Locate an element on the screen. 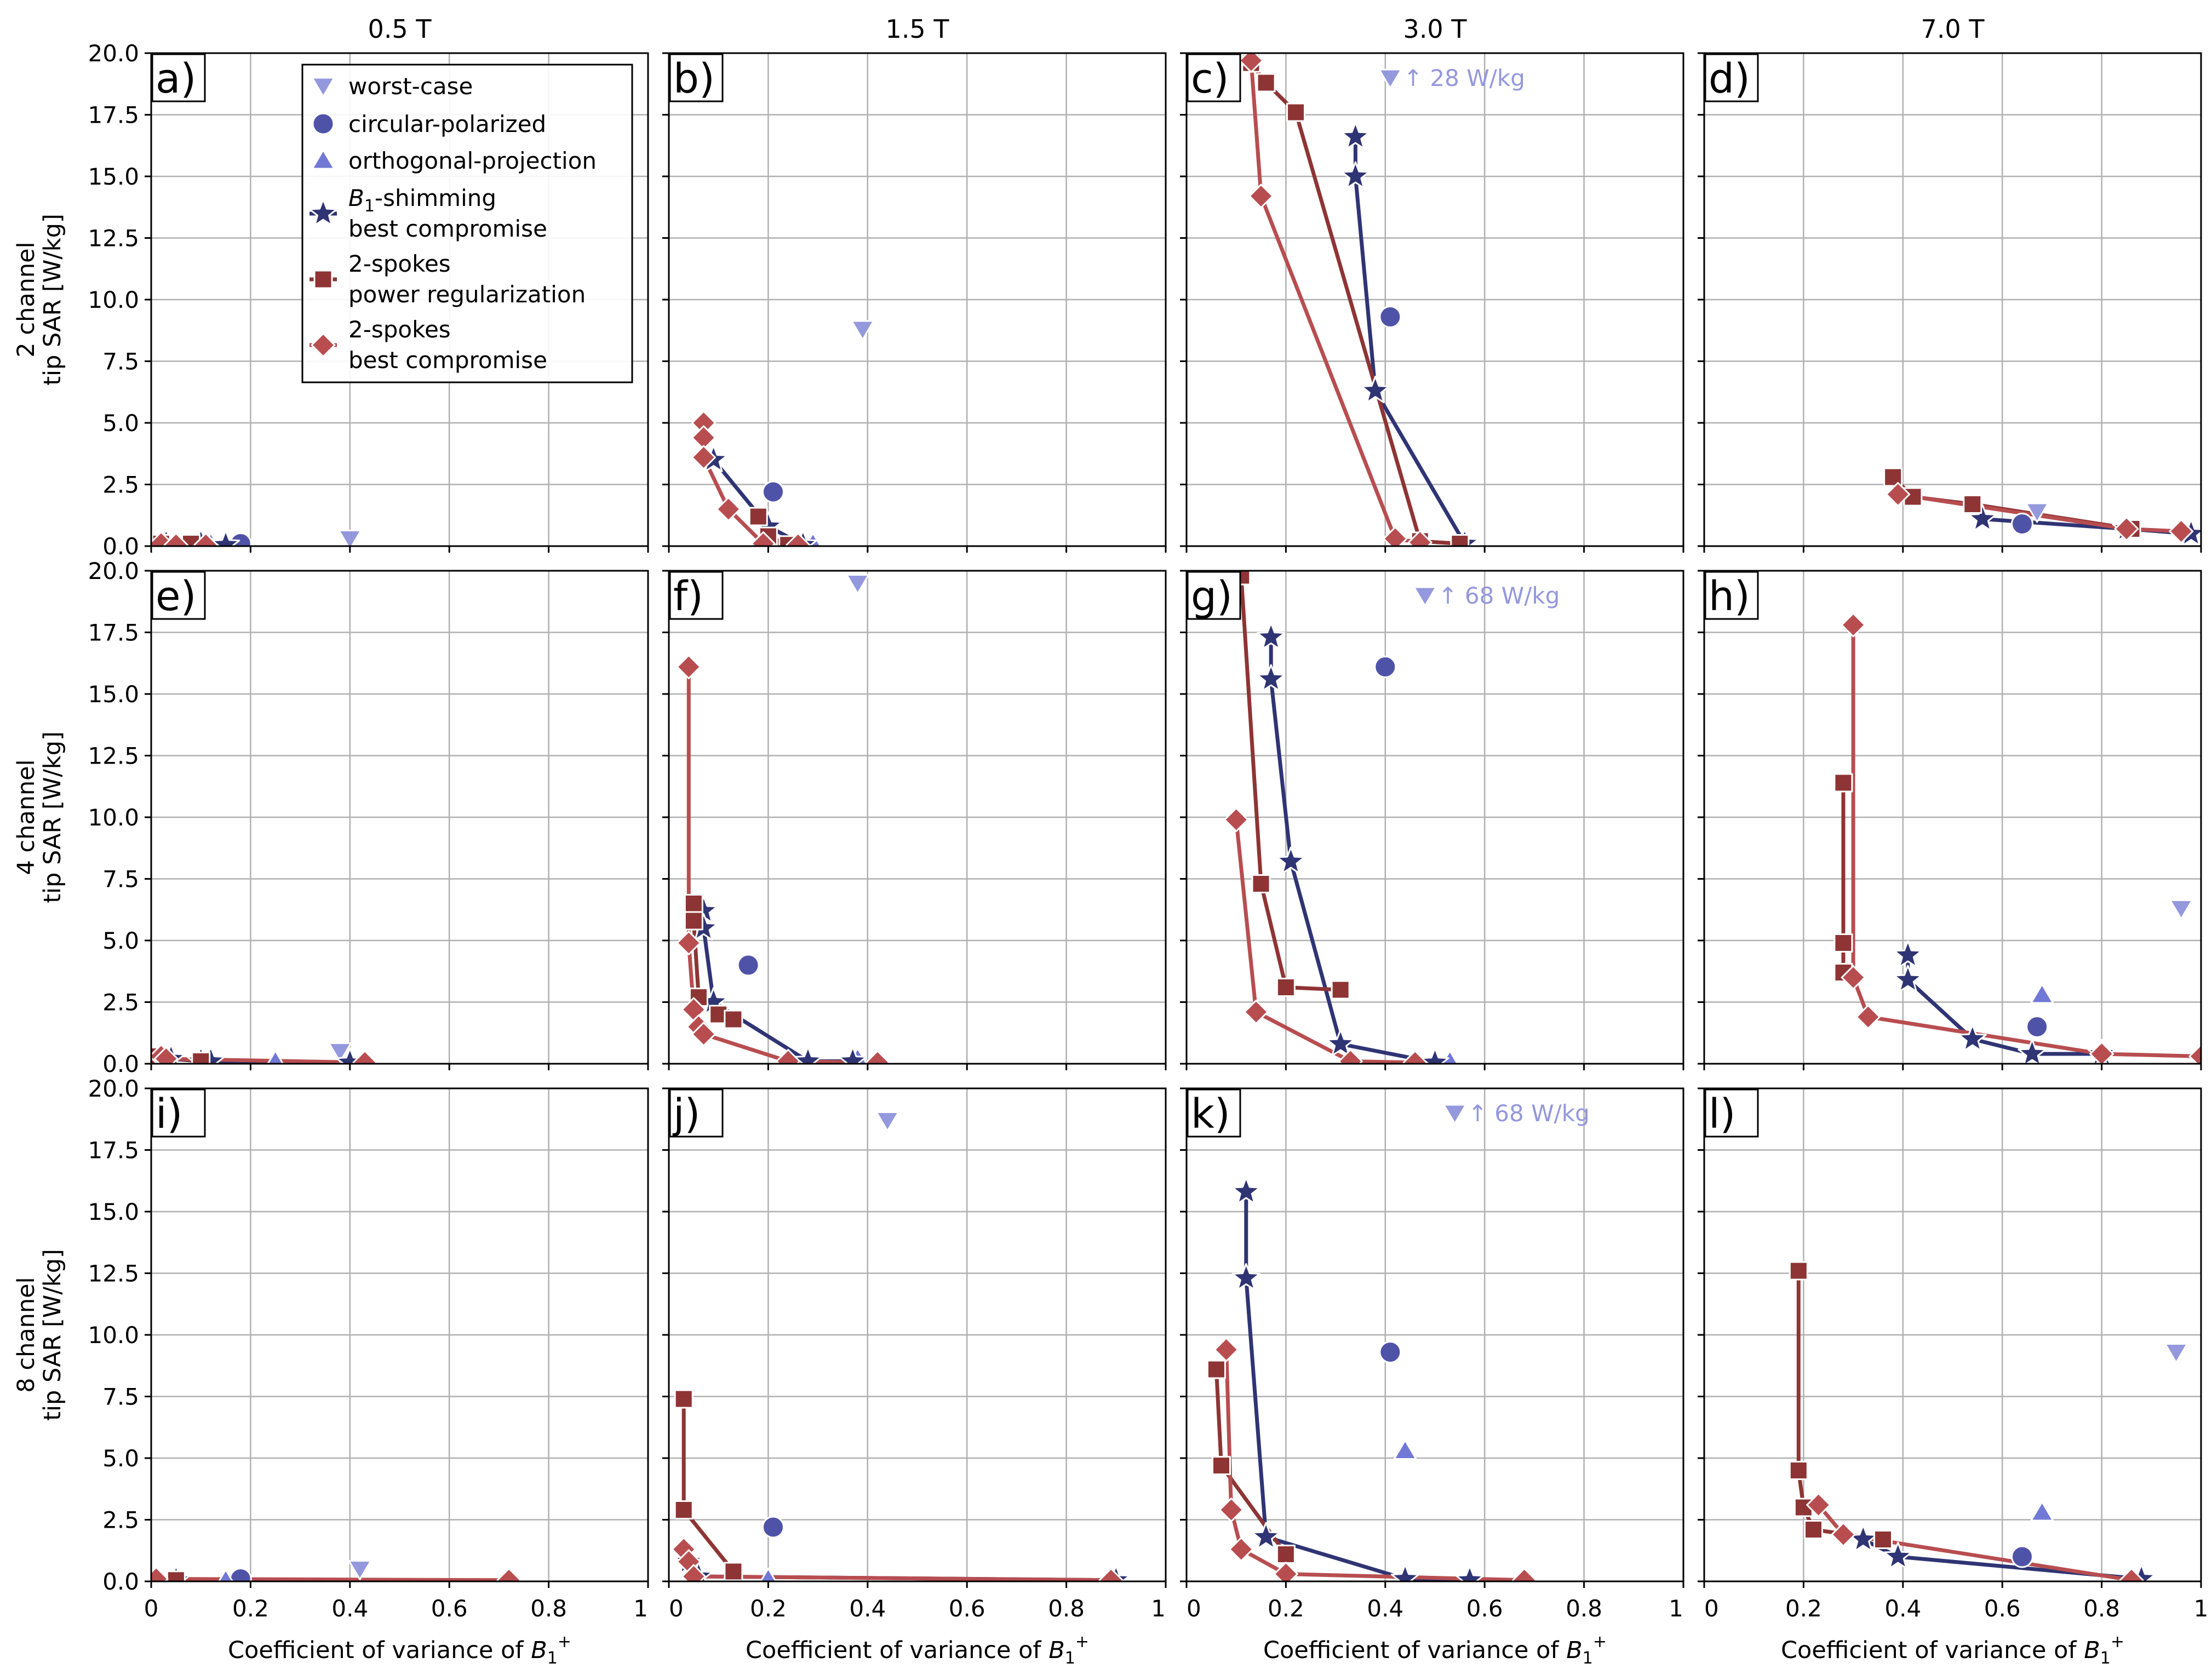 The width and height of the screenshot is (2212, 1669). column-title: 1.5 T is located at coordinates (918, 29).